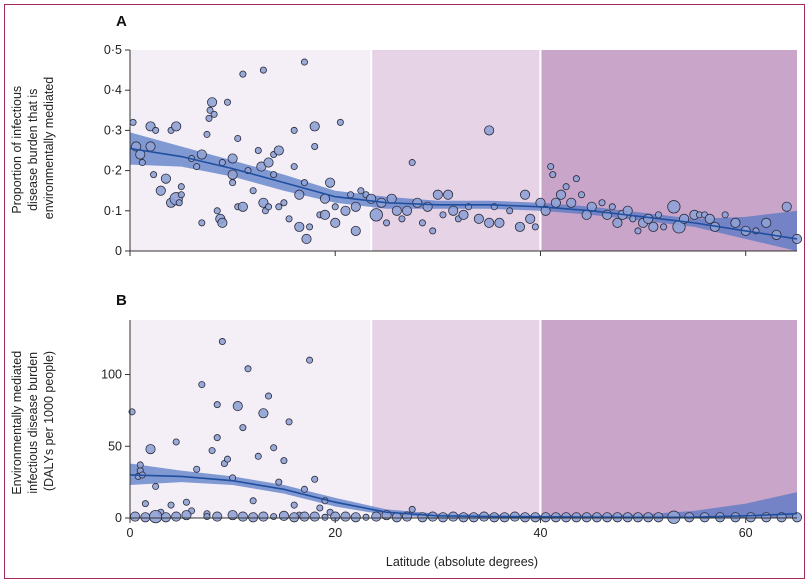 The height and width of the screenshot is (583, 810). I want to click on panel-a-ylabel-line2: disease burden that is, so click(33, 150).